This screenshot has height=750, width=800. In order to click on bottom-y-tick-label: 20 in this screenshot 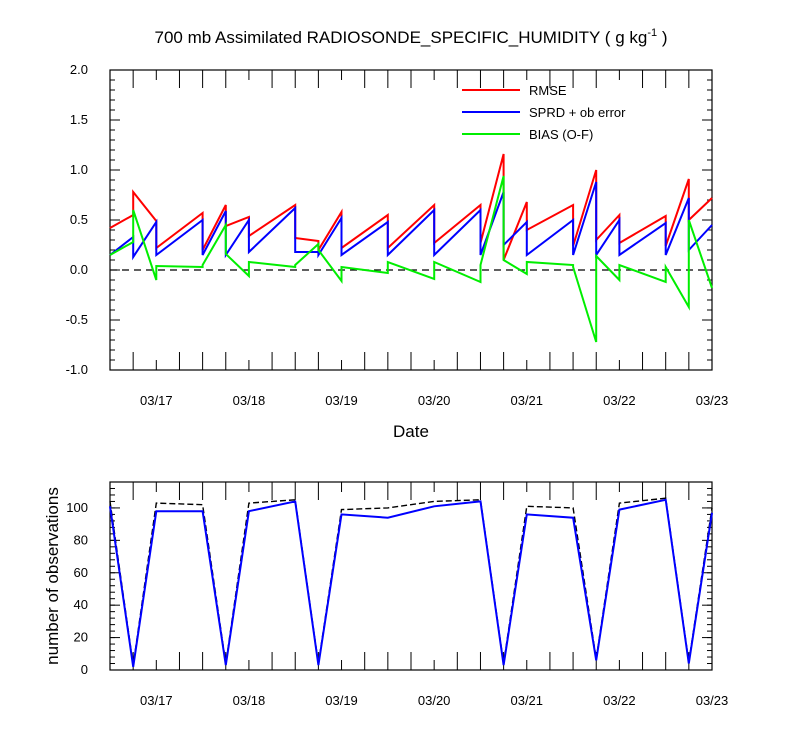, I will do `click(81, 637)`.